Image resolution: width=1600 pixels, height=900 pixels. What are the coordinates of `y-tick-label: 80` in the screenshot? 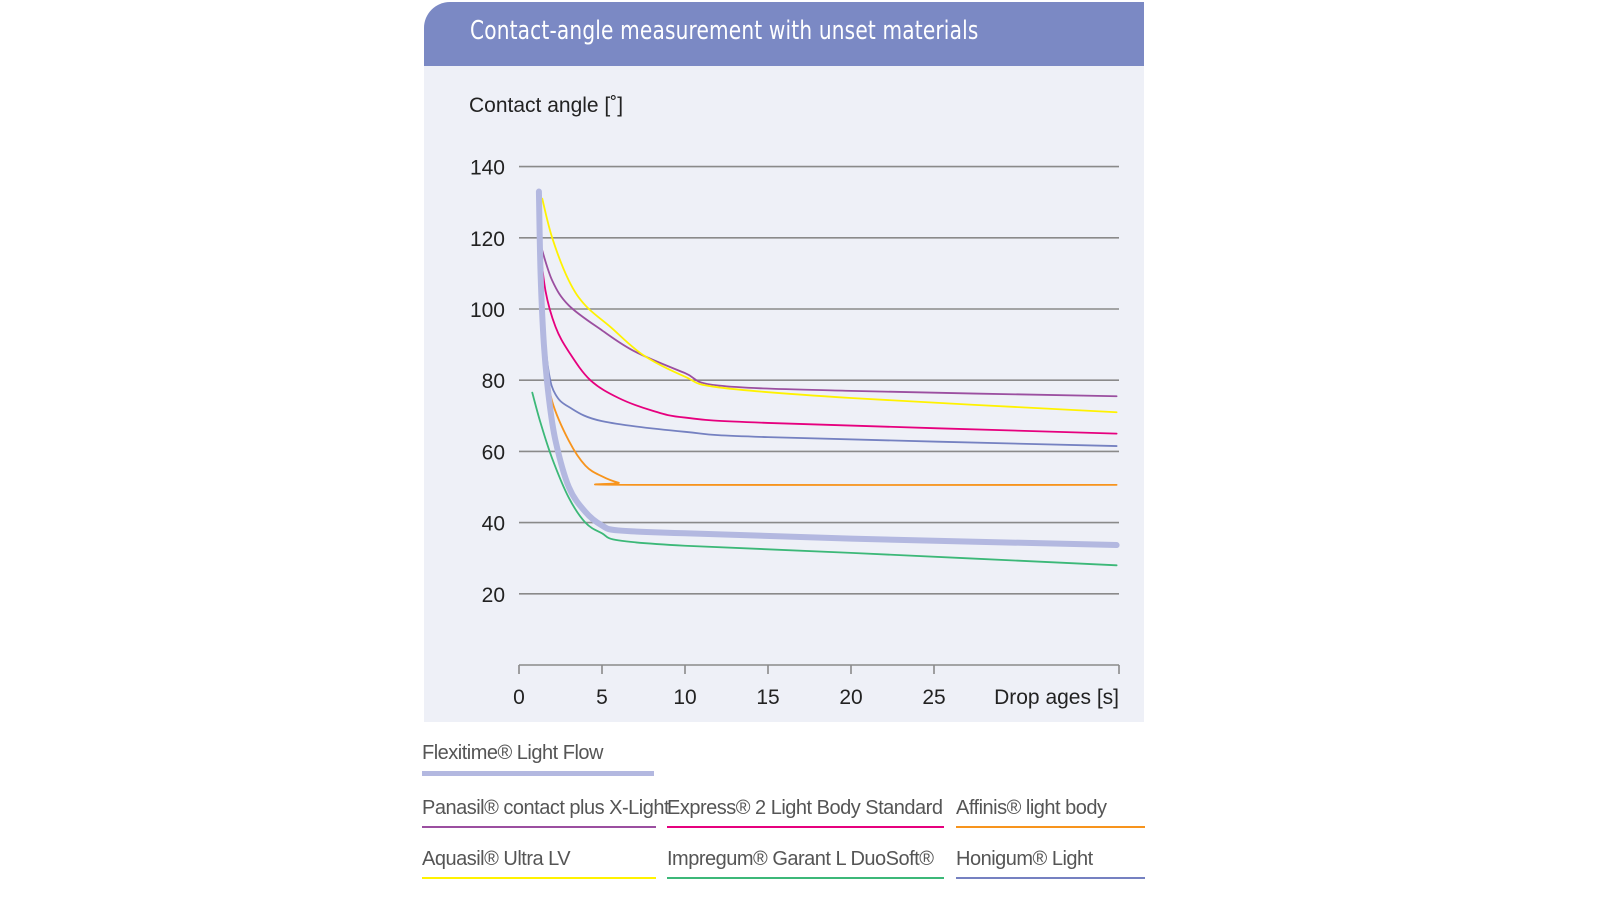 It's located at (493, 381).